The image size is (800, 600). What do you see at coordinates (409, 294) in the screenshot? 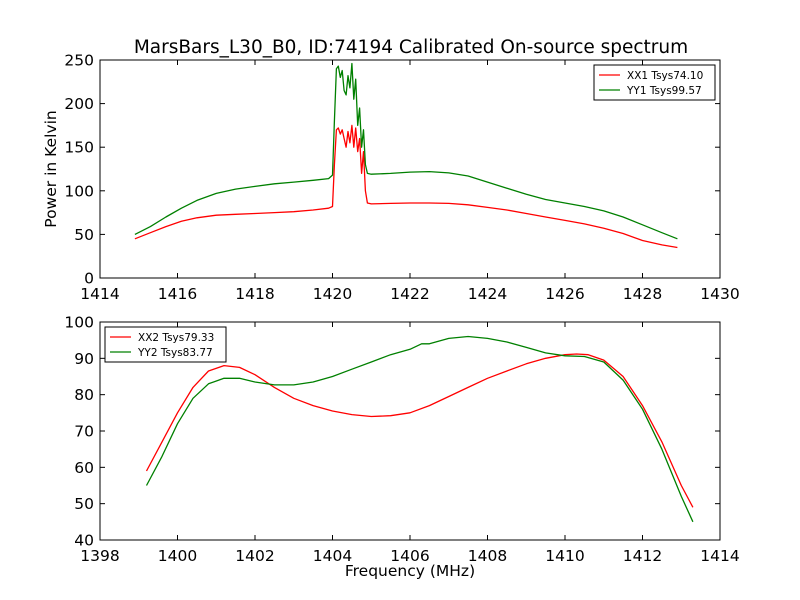
I see `top-chart-xtick-label: 1422` at bounding box center [409, 294].